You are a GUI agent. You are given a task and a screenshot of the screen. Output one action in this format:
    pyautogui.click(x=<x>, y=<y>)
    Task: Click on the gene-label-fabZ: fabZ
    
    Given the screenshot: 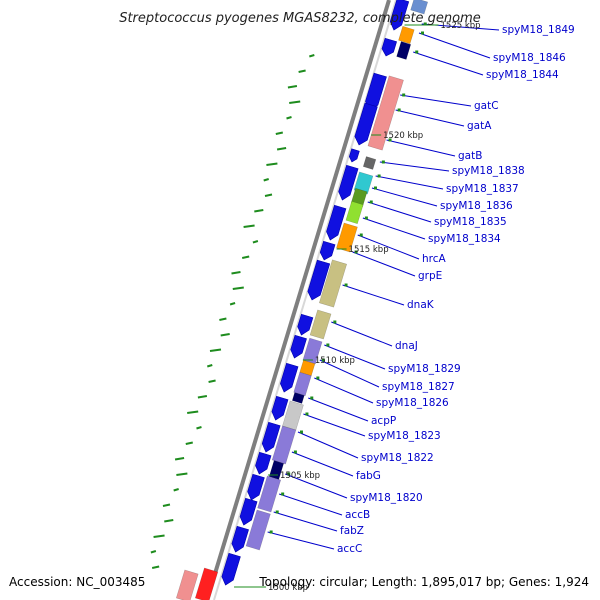 What is the action you would take?
    pyautogui.click(x=352, y=531)
    